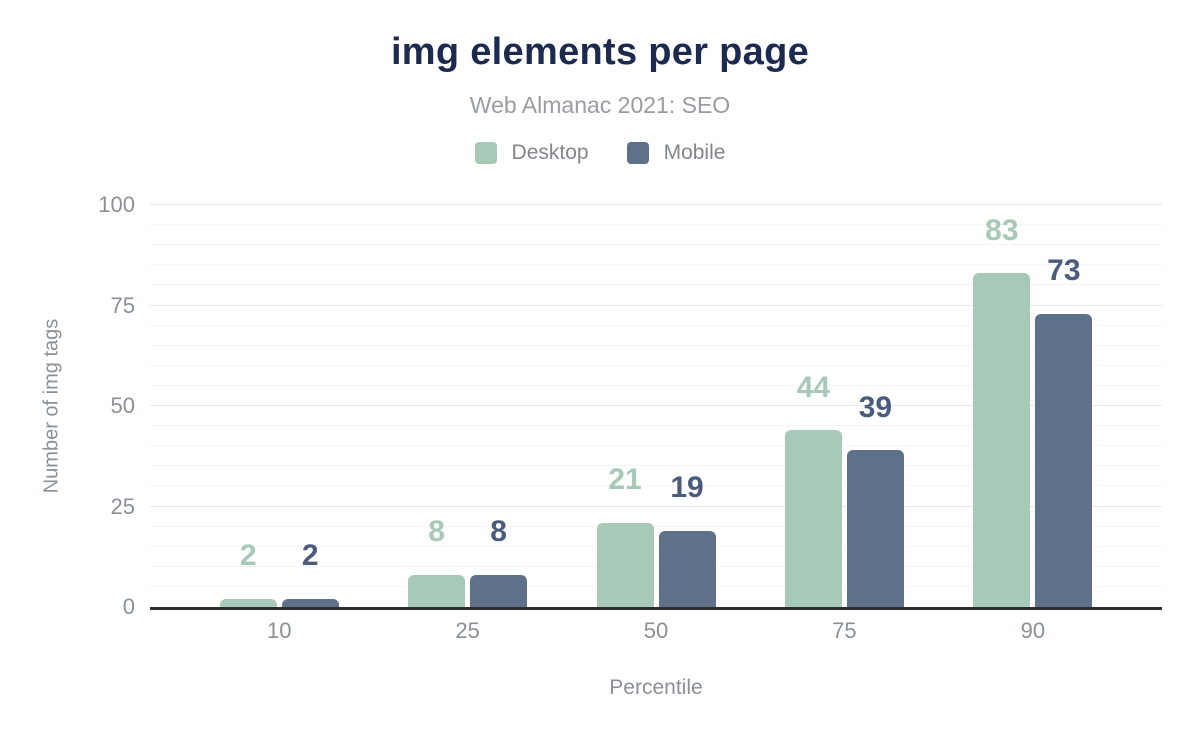  I want to click on legend-item-desktop: Desktop, so click(531, 153).